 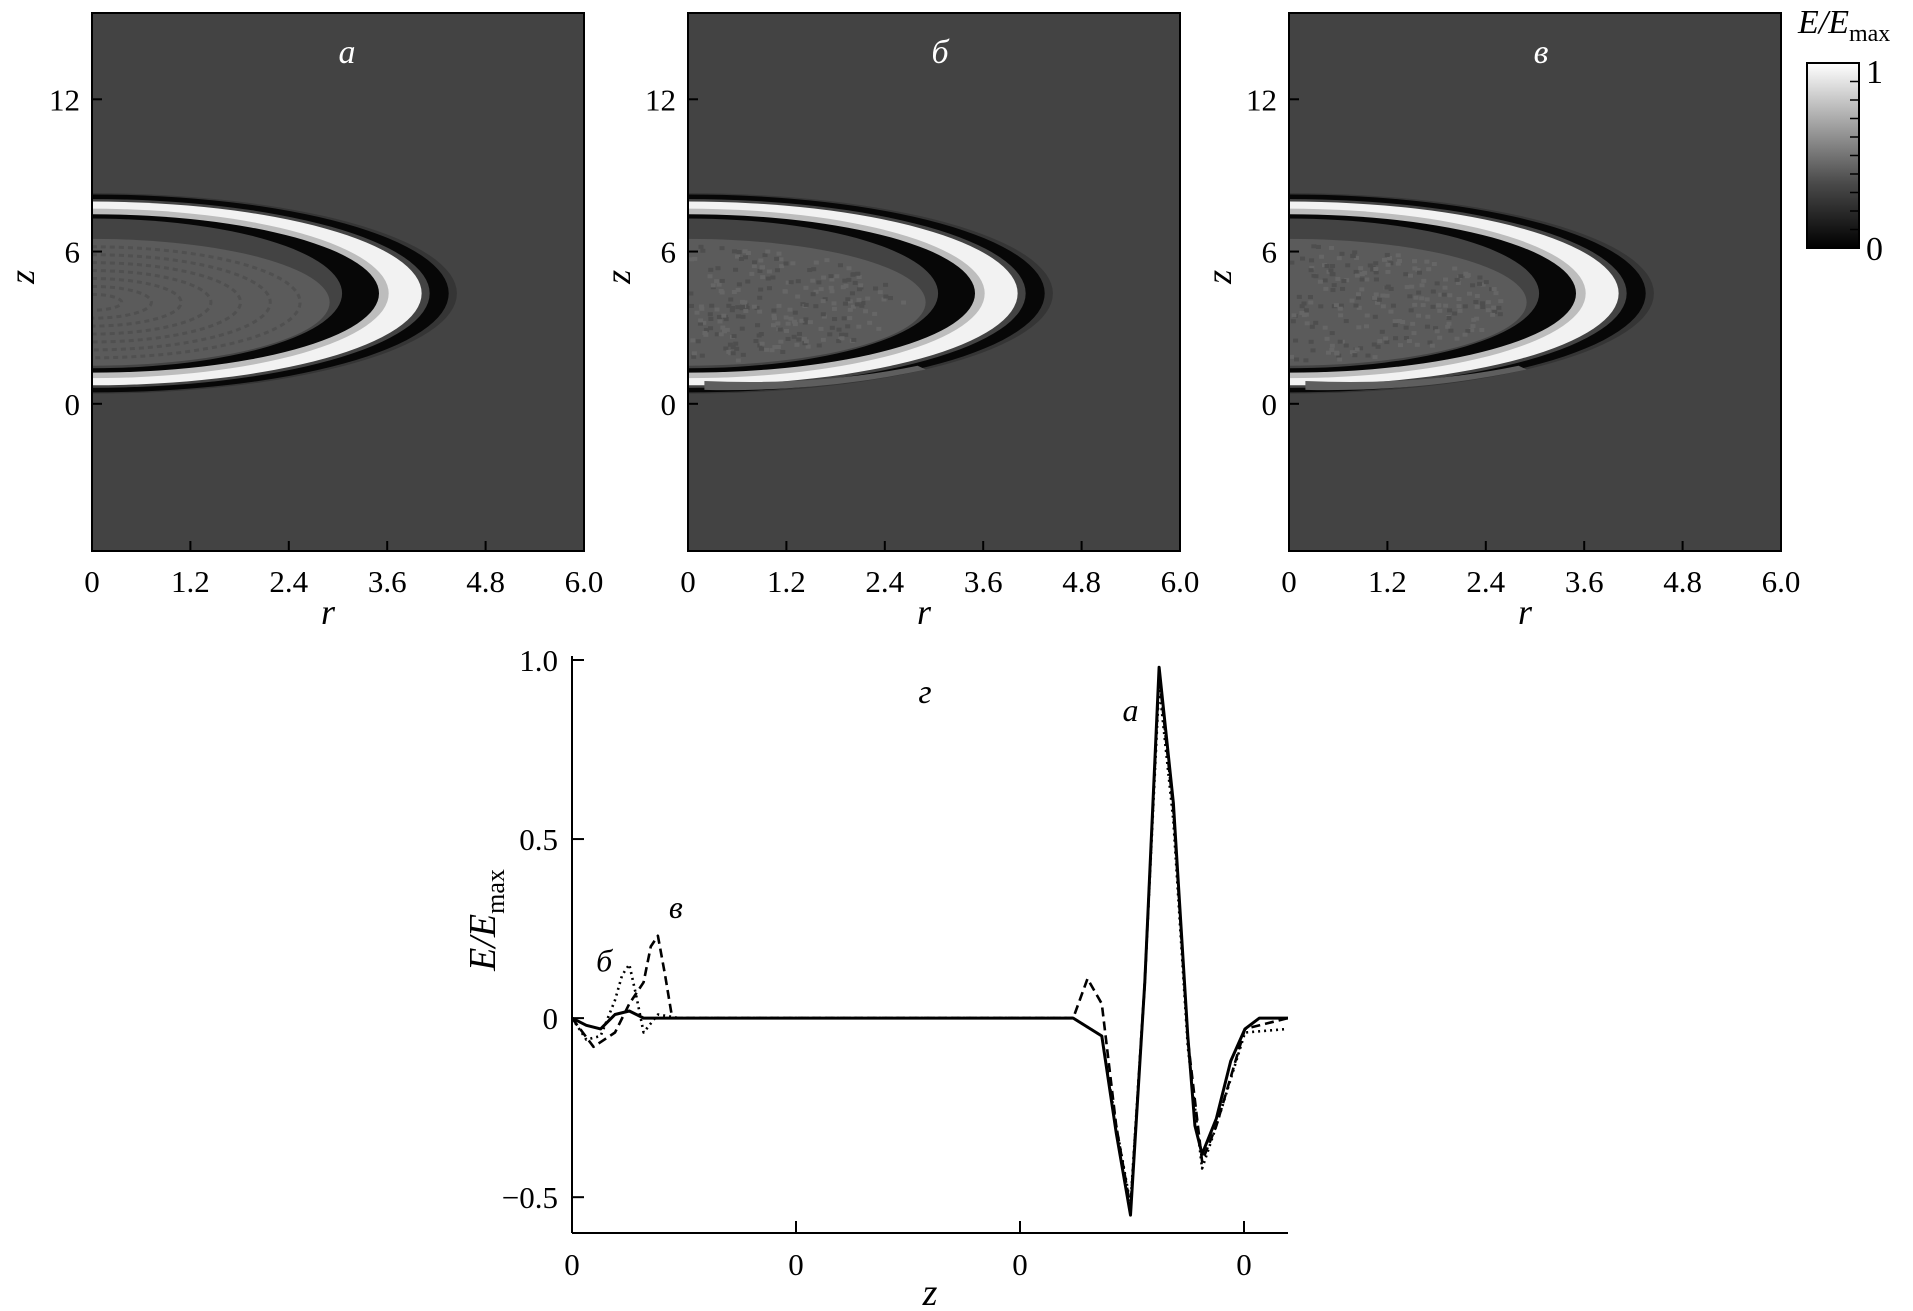 I want to click on inner-region, so click(x=807, y=302).